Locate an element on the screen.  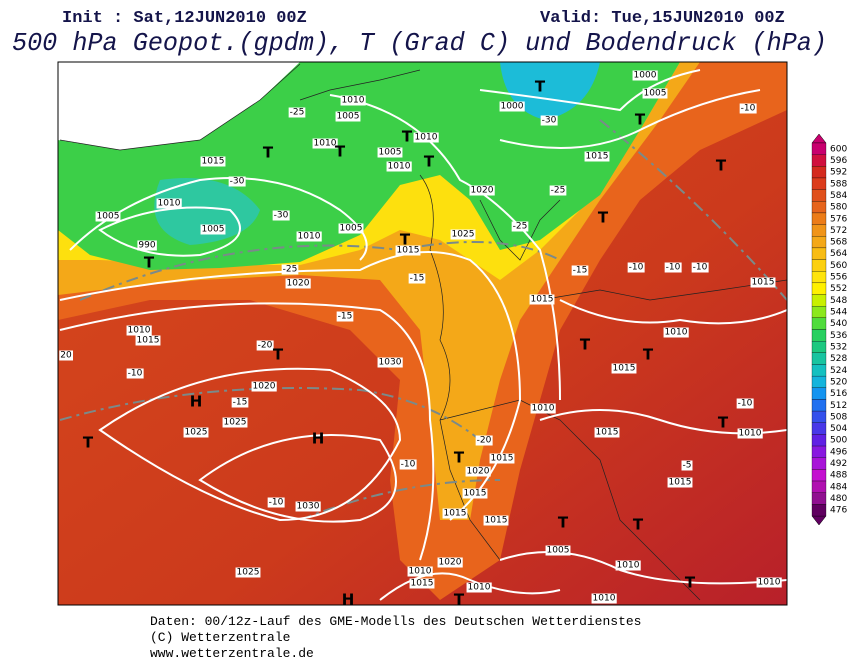
colorbar-label: 592 is located at coordinates (838, 173).